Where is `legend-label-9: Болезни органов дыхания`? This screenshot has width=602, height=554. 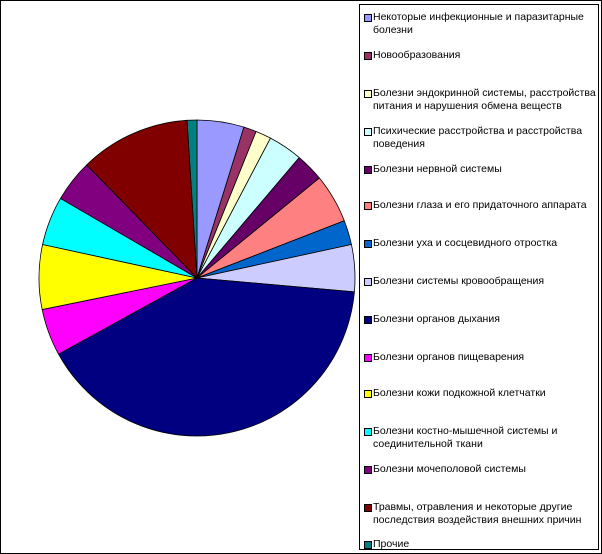
legend-label-9: Болезни органов дыхания is located at coordinates (436, 319).